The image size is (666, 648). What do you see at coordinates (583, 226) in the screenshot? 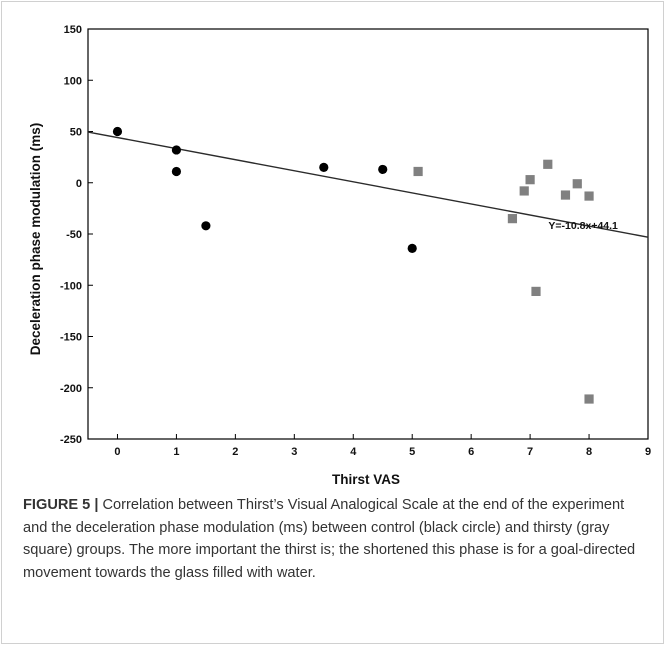
I see `regression-equation-label: Y=-10.8x+44.1` at bounding box center [583, 226].